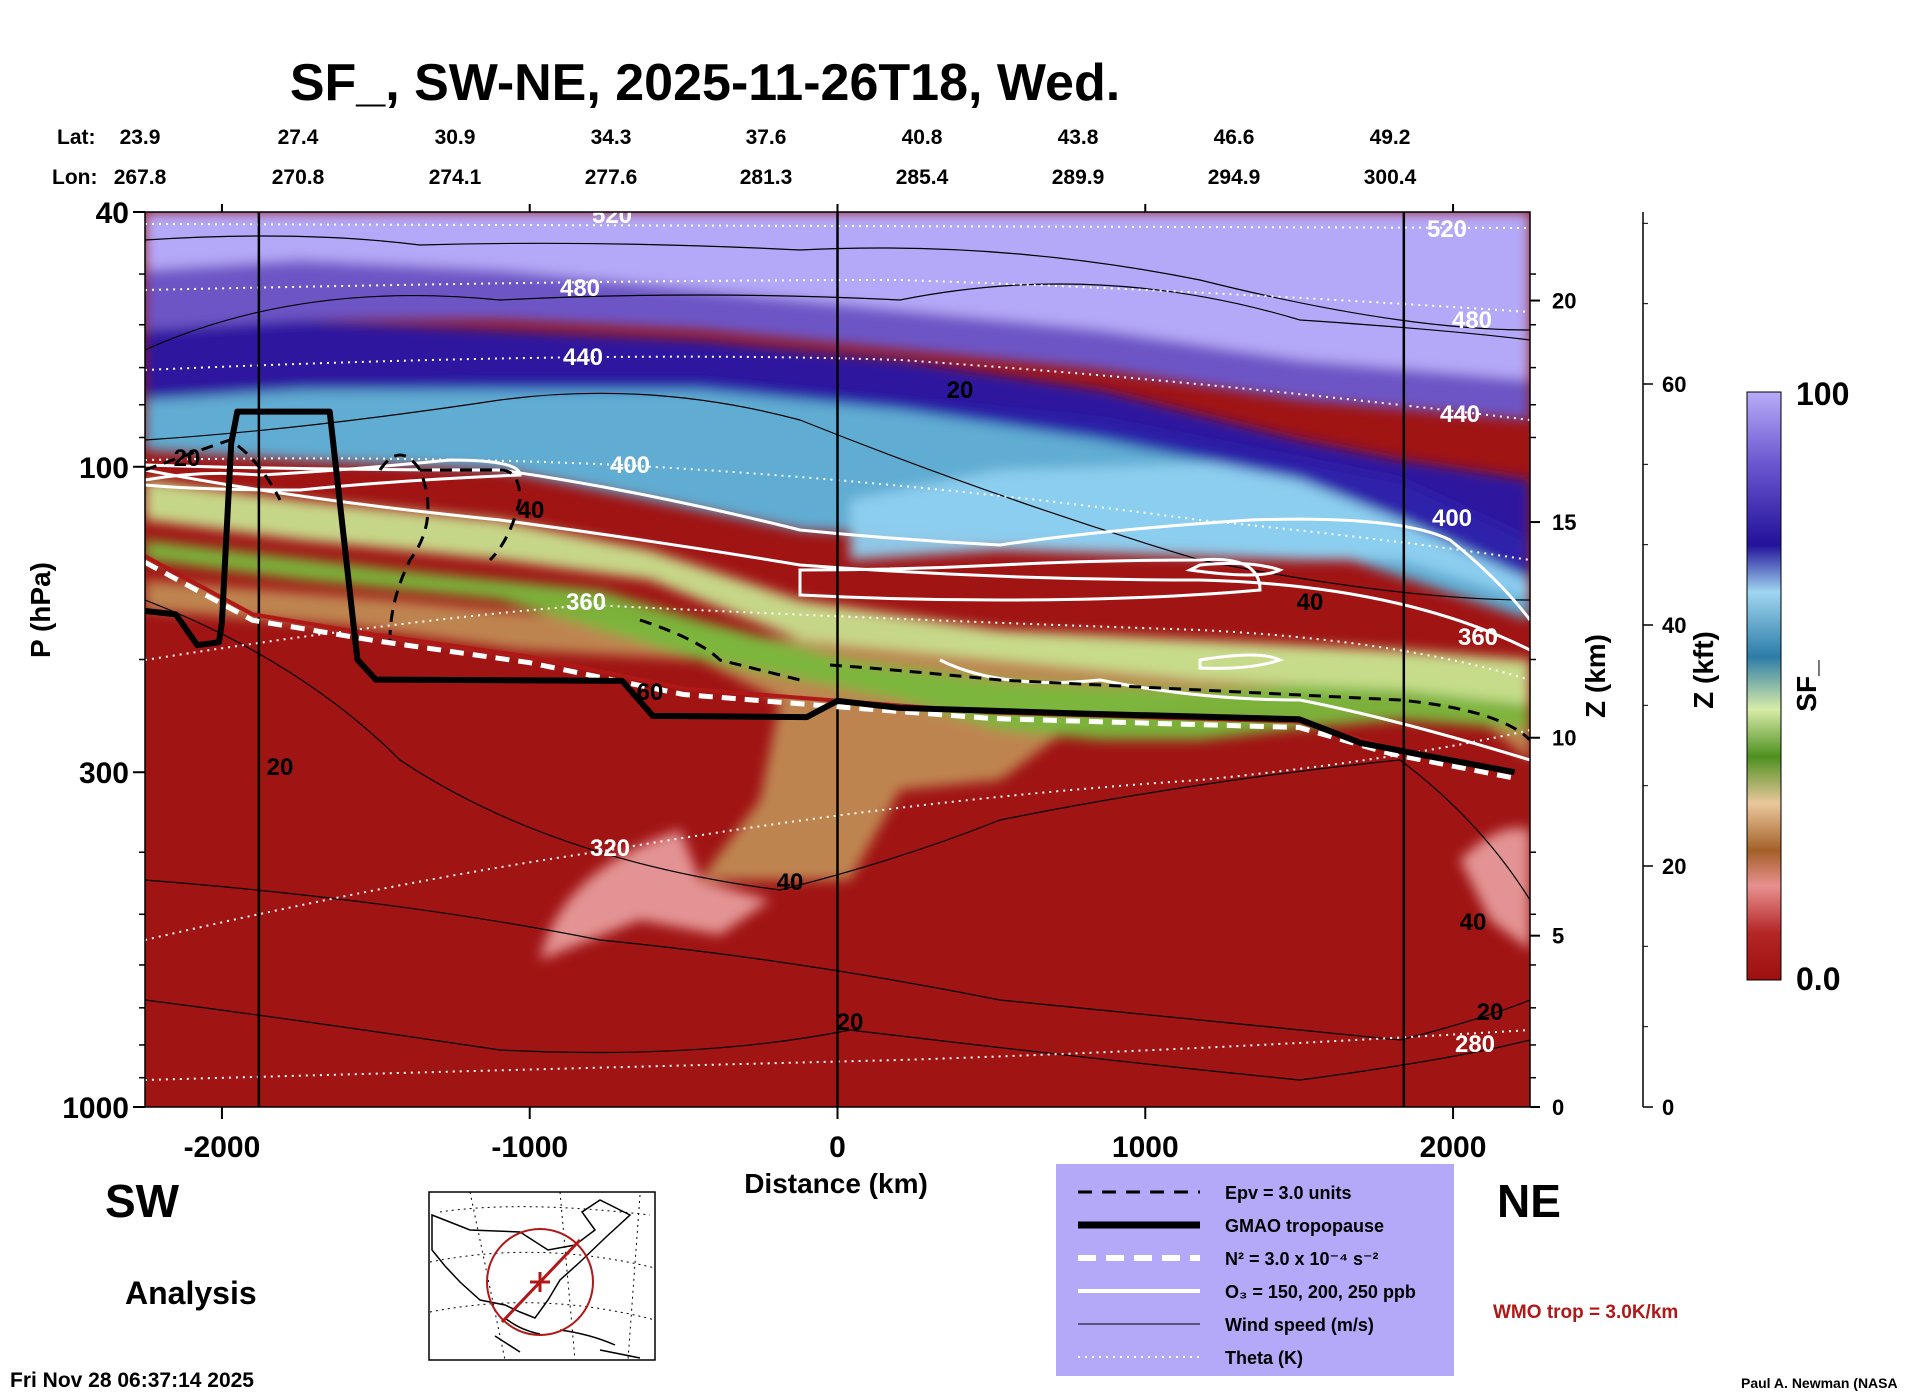  I want to click on lat-value: 46.6, so click(1234, 137).